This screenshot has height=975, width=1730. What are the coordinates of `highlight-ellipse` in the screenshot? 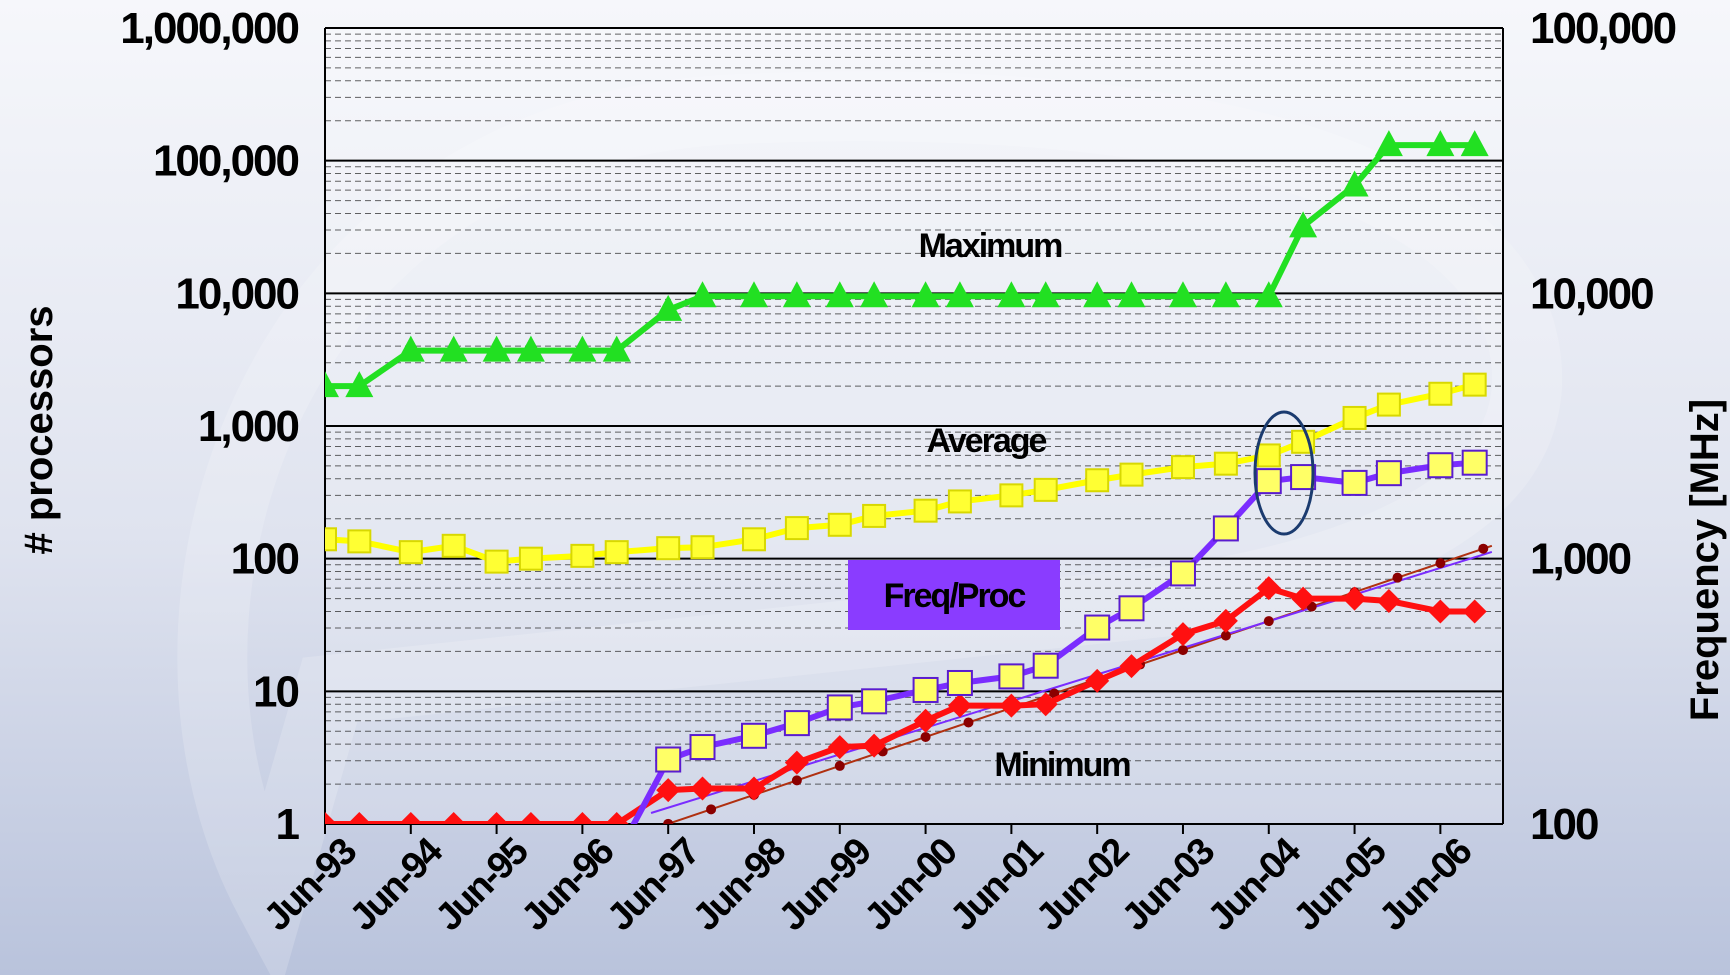 It's located at (1284, 473).